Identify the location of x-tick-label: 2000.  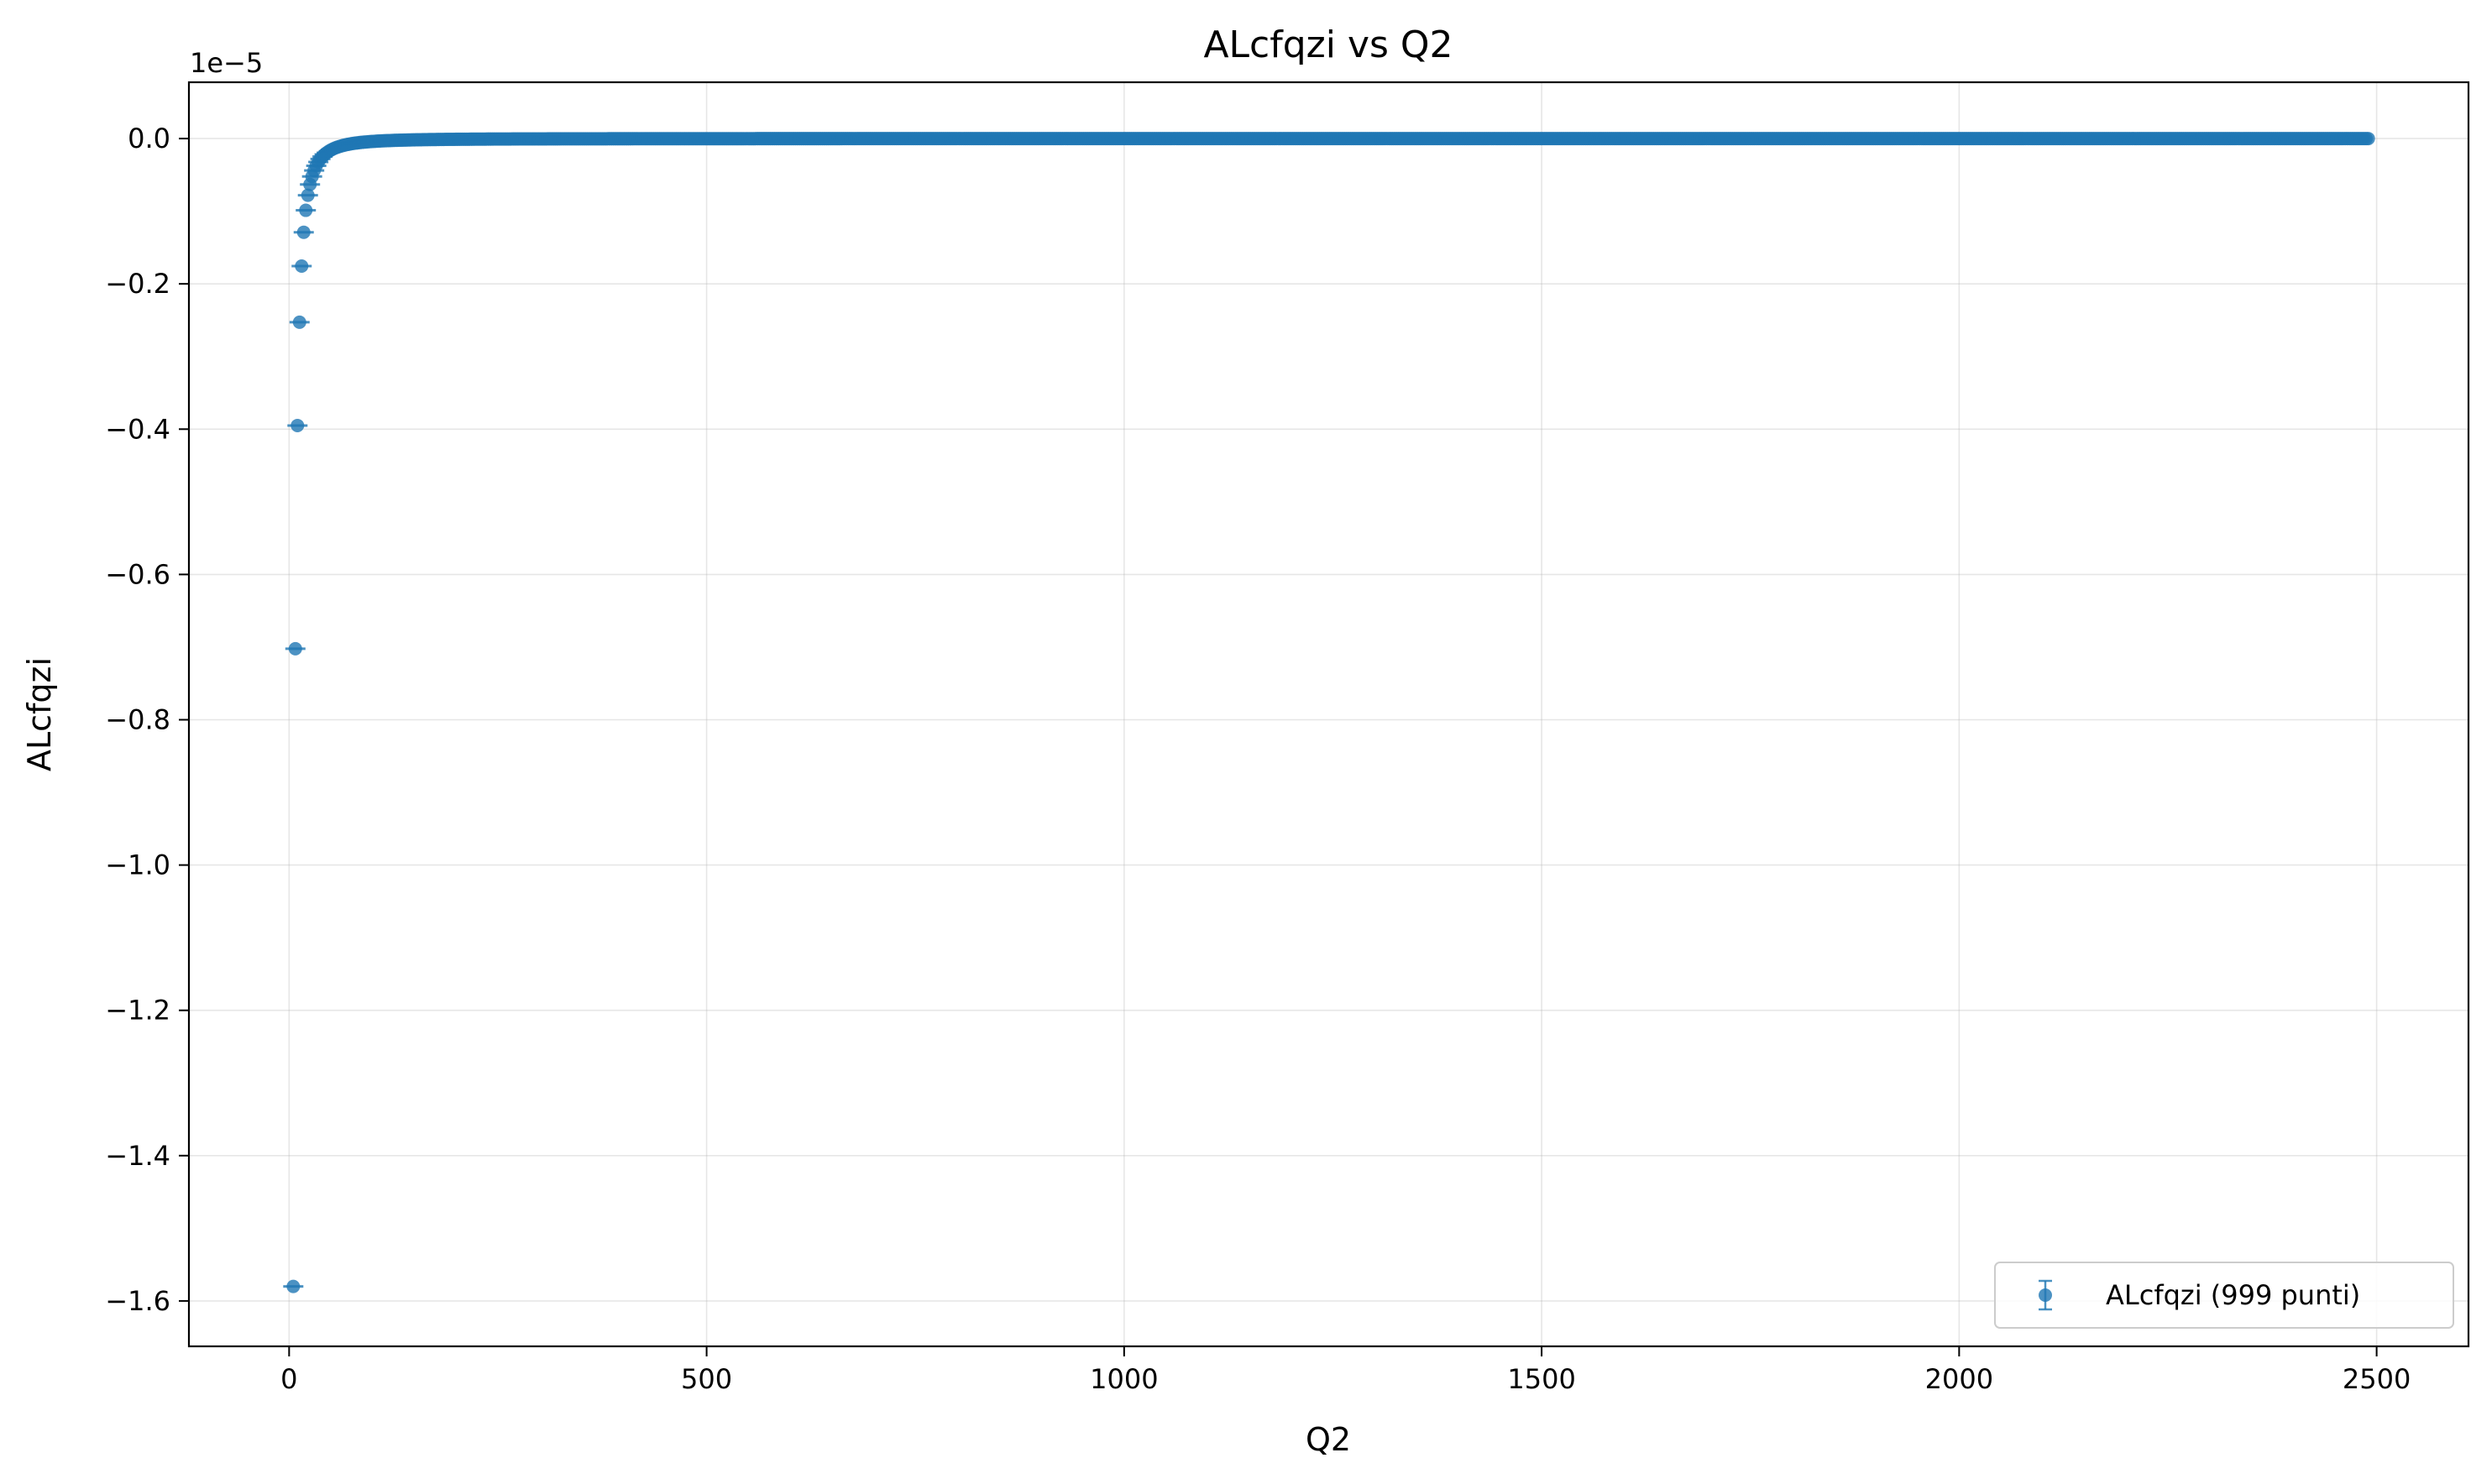
(1959, 1379).